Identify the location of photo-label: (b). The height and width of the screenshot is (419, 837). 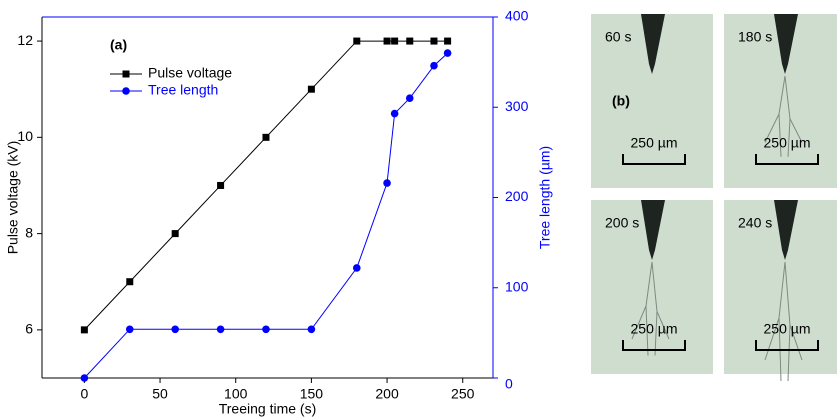
(621, 101).